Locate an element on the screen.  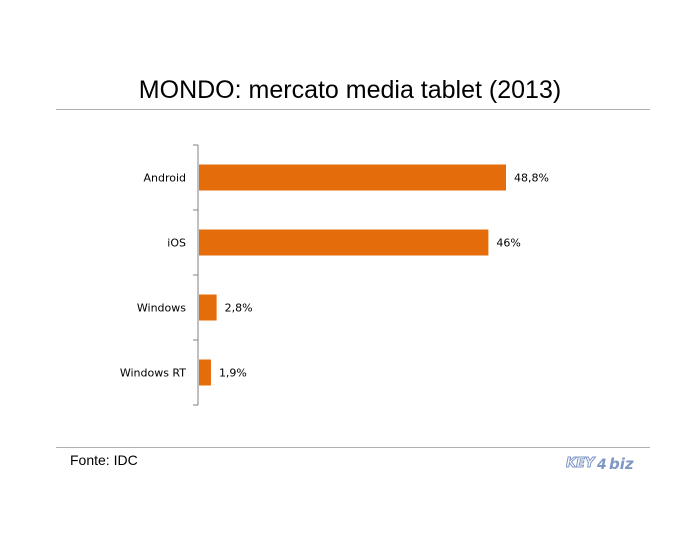
category-label: iOS is located at coordinates (176, 243).